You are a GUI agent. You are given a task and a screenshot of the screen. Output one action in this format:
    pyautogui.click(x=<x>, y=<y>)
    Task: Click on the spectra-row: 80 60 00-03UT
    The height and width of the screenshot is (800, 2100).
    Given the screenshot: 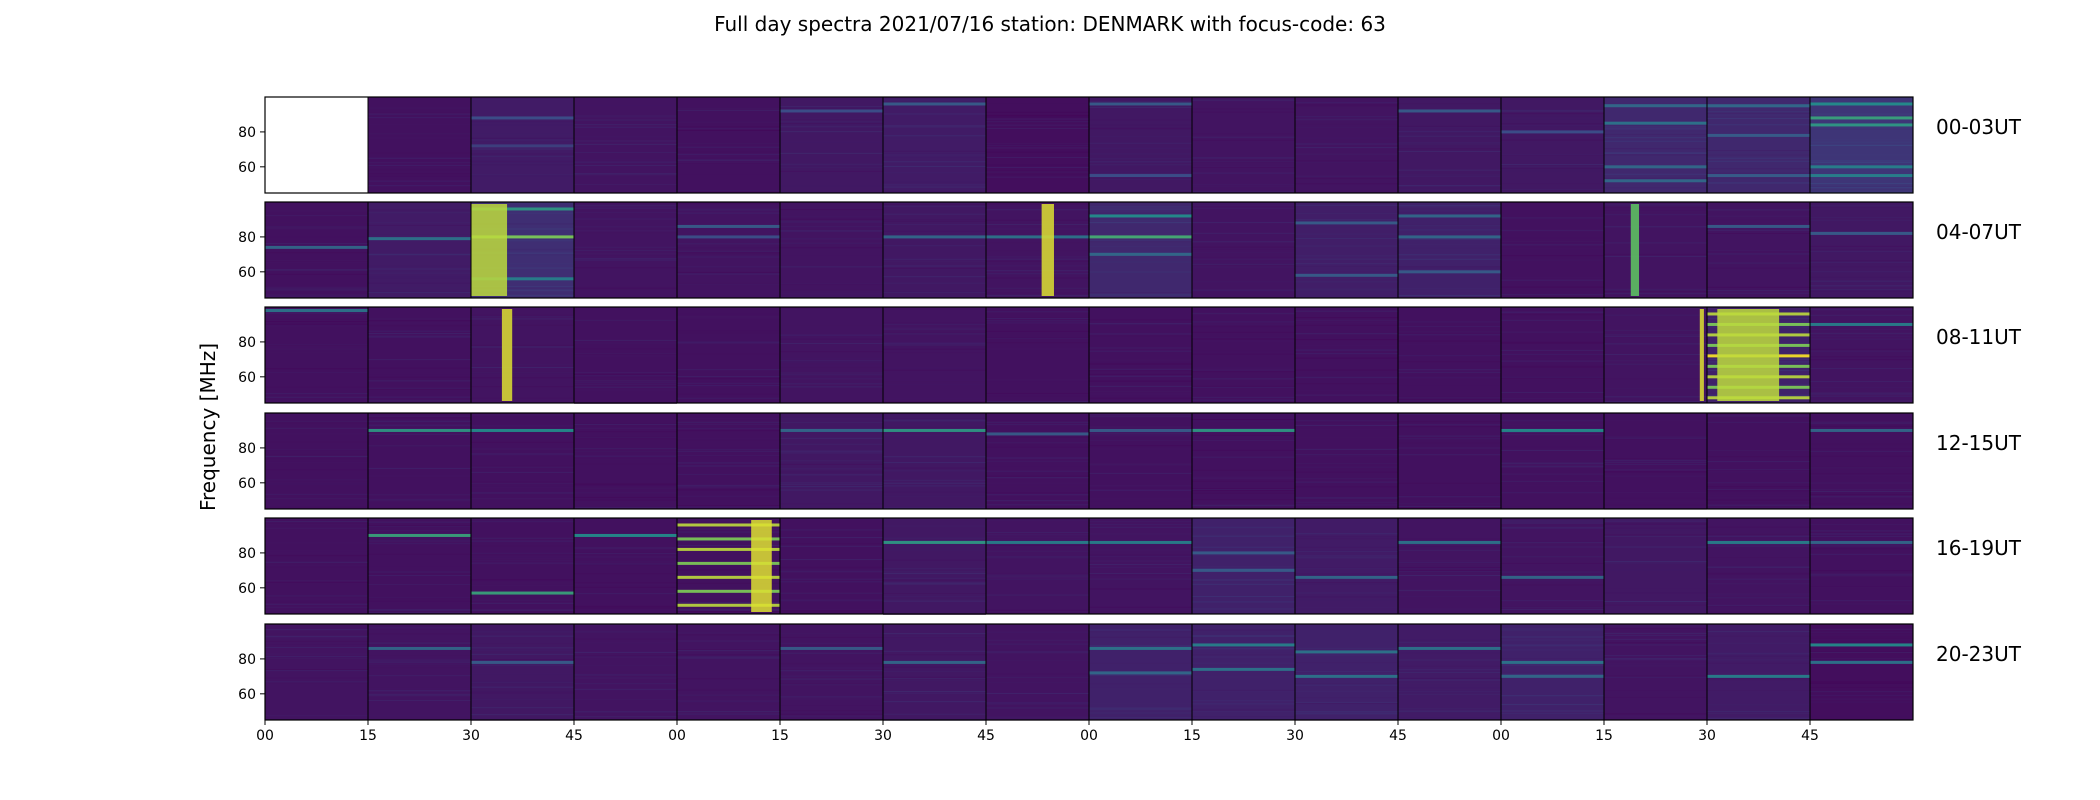 What is the action you would take?
    pyautogui.click(x=1130, y=145)
    